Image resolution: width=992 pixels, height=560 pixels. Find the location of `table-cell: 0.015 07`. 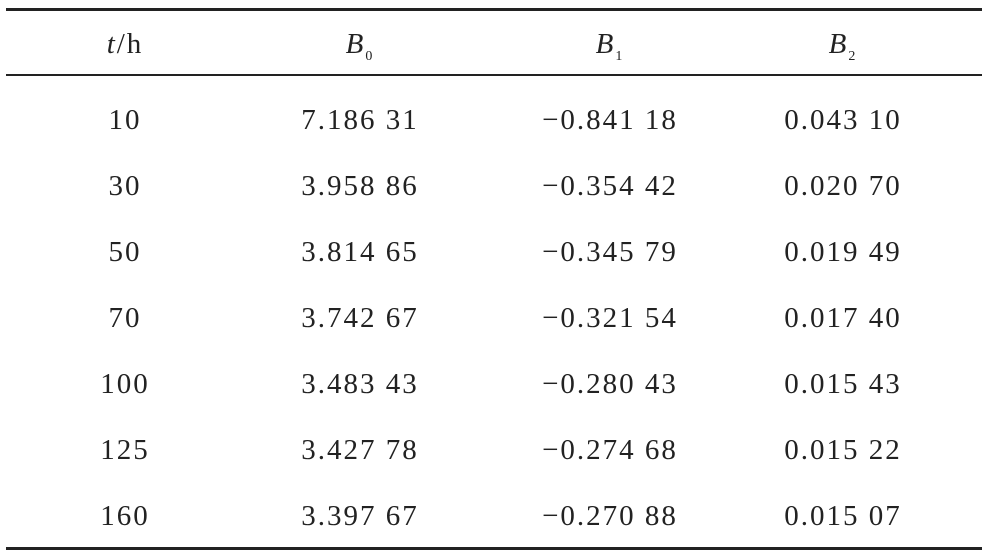

table-cell: 0.015 07 is located at coordinates (843, 516).